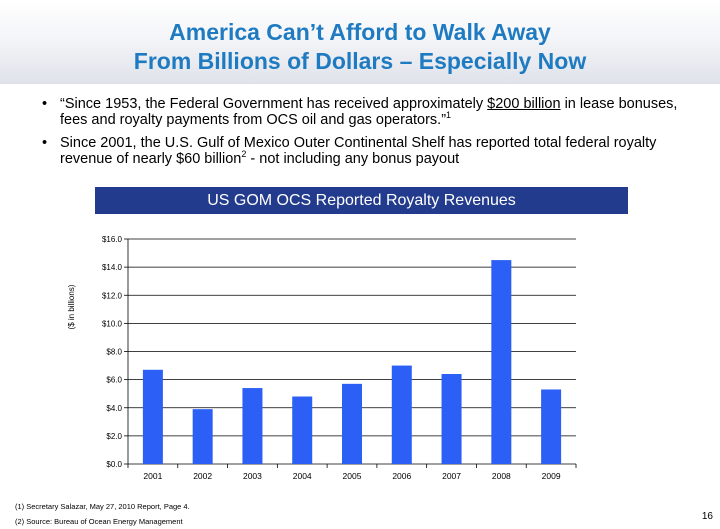 This screenshot has width=720, height=529. Describe the element at coordinates (302, 430) in the screenshot. I see `bar-2004` at that location.